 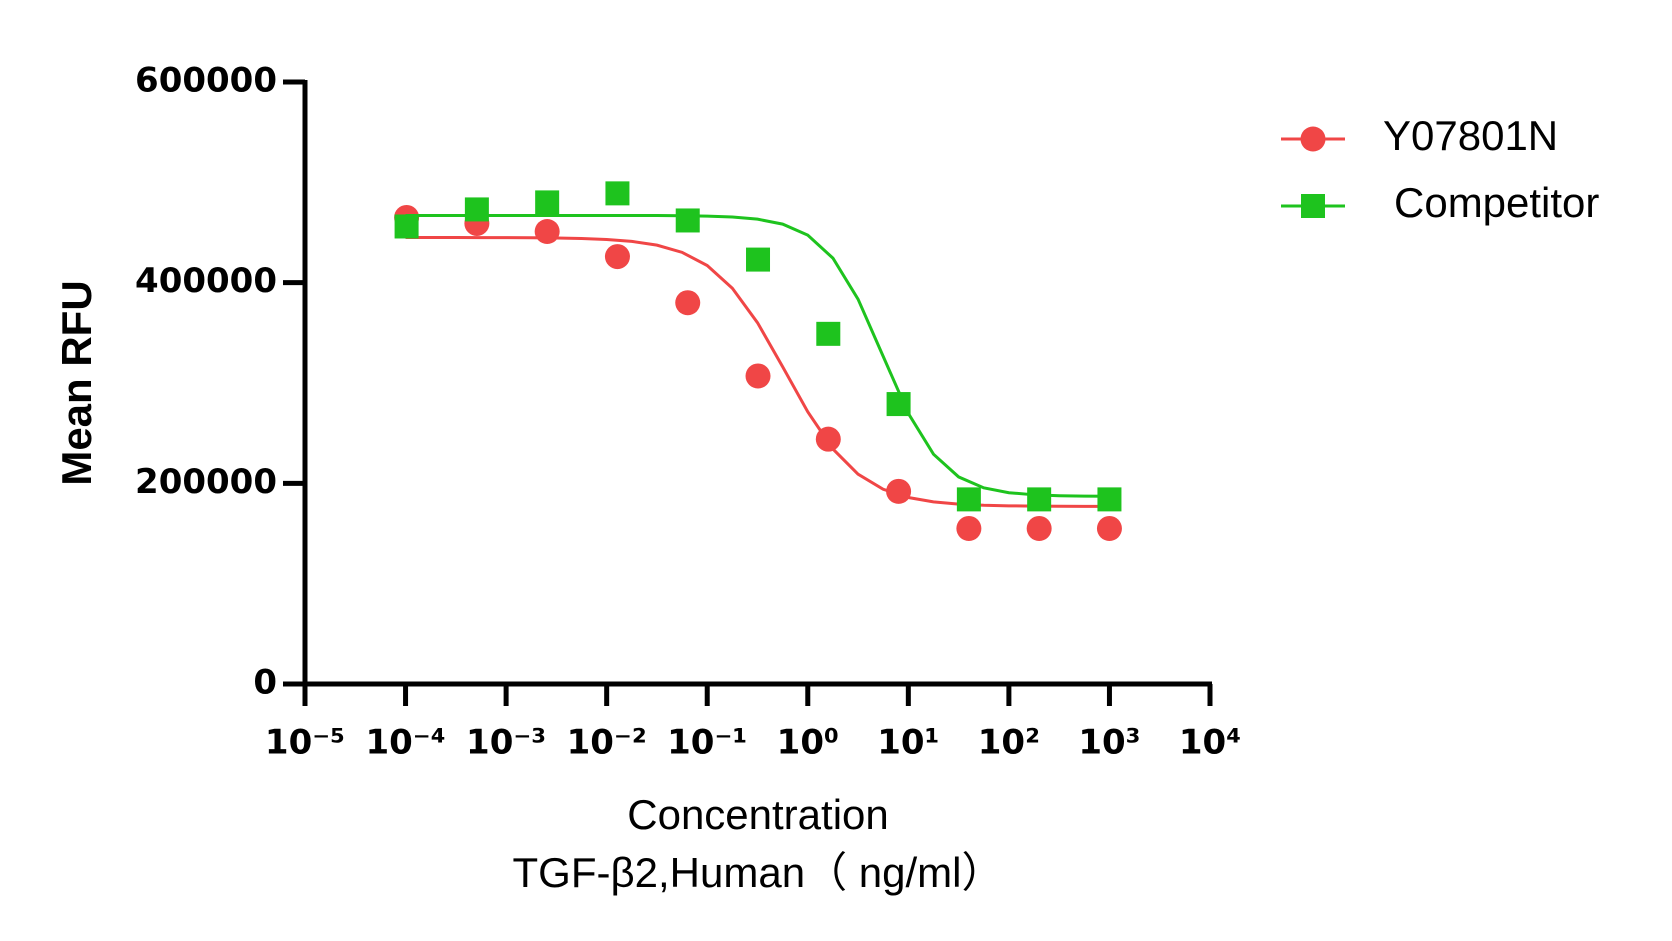 What do you see at coordinates (758, 814) in the screenshot?
I see `x-axis-title: Concentration` at bounding box center [758, 814].